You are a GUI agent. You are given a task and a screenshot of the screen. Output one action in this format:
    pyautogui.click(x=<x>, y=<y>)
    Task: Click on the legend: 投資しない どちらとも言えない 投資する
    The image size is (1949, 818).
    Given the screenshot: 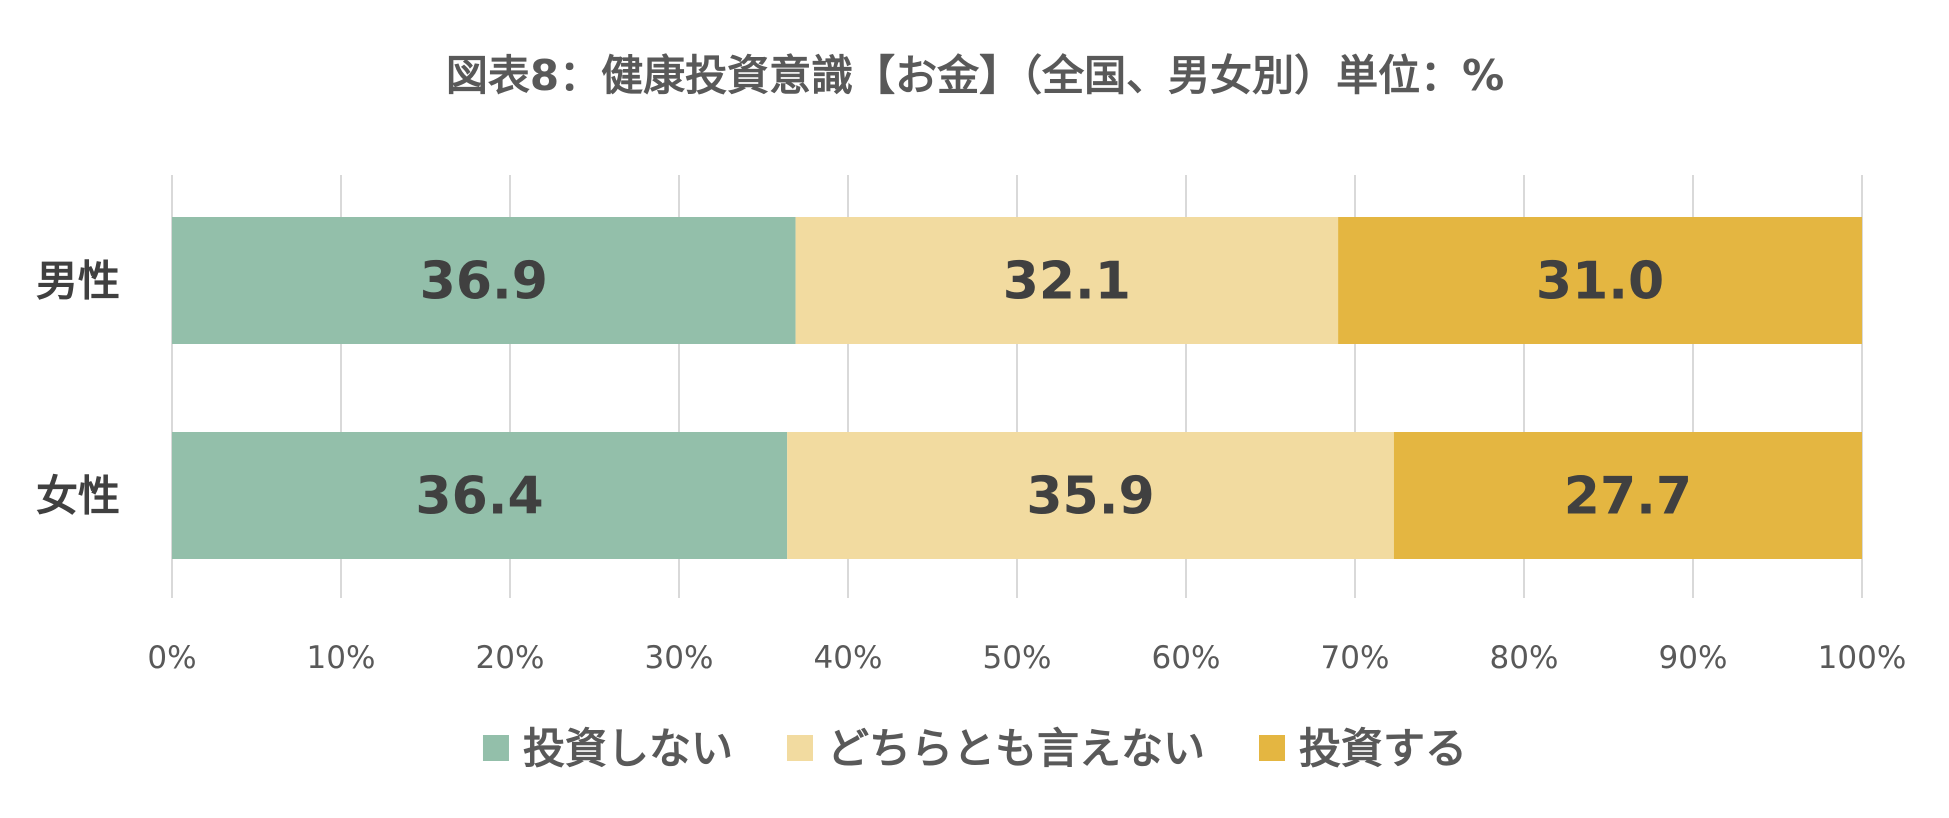 What is the action you would take?
    pyautogui.click(x=974, y=748)
    